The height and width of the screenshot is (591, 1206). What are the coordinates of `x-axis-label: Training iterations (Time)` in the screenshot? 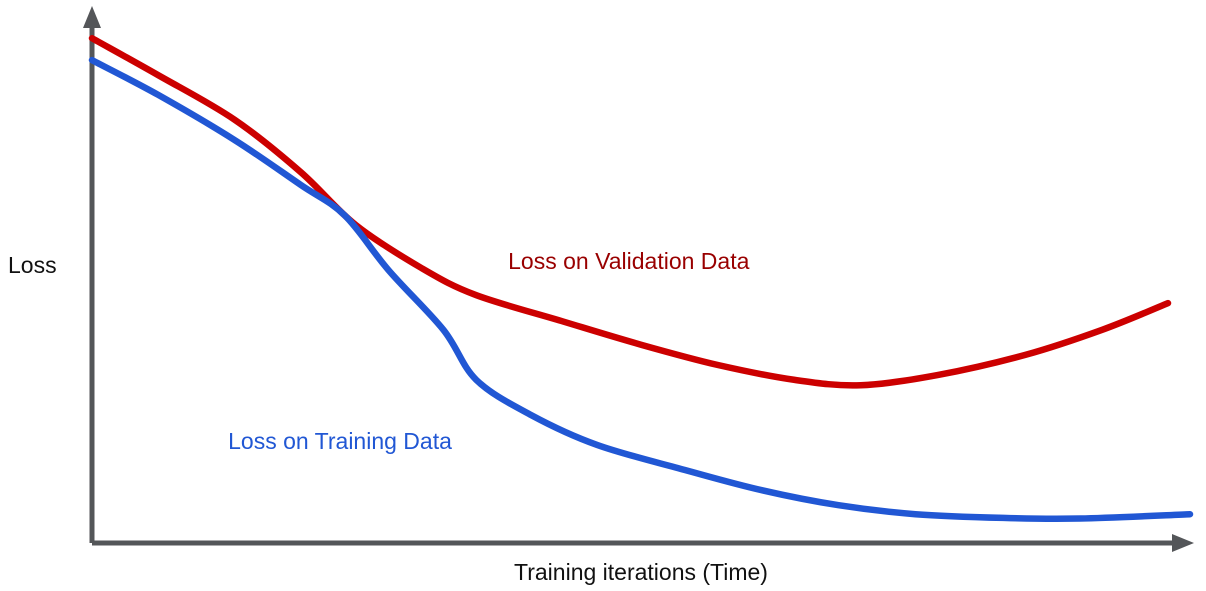 It's located at (641, 572).